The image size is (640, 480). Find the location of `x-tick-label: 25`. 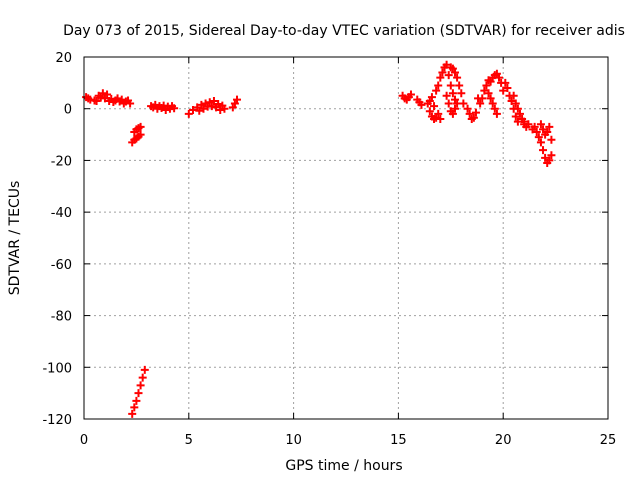

x-tick-label: 25 is located at coordinates (608, 440).